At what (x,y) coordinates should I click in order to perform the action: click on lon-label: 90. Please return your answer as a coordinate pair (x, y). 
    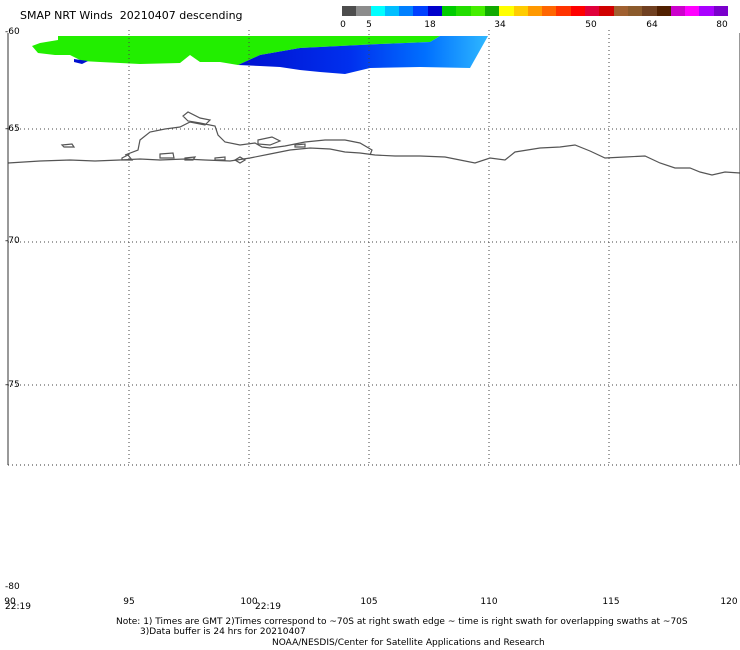
    Looking at the image, I should click on (10, 602).